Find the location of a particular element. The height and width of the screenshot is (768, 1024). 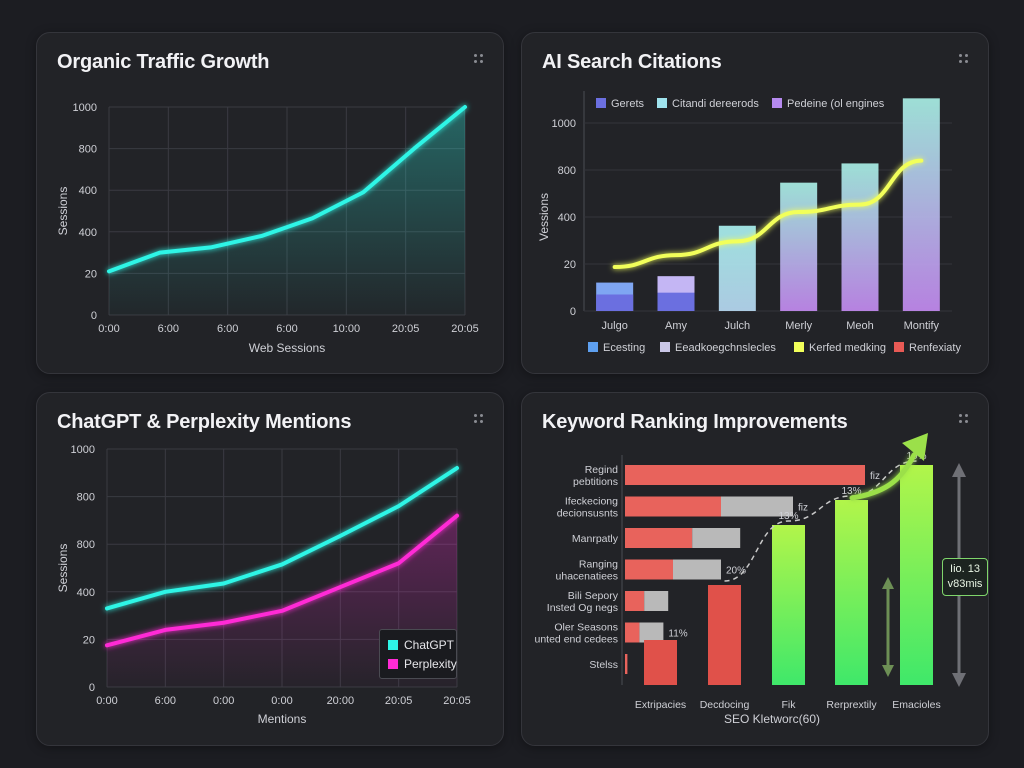

legend-label: Eeadkoegchnslecles is located at coordinates (725, 348).